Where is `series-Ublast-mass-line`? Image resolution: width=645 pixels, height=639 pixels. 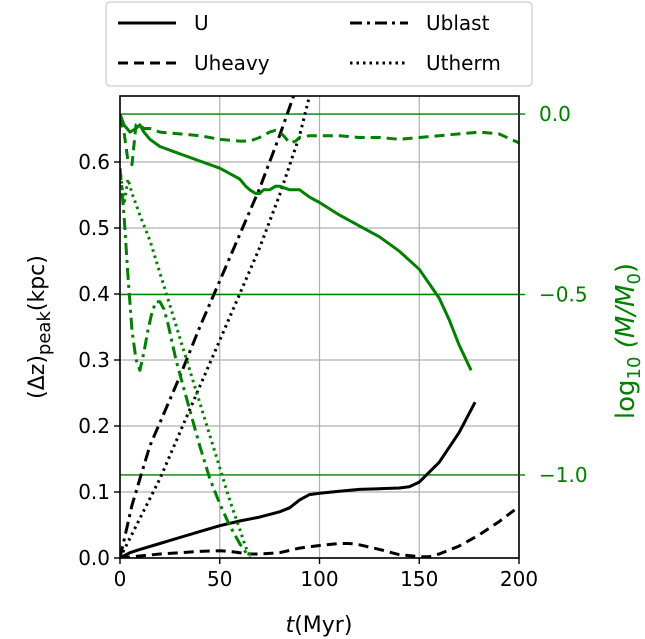
series-Ublast-mass-line is located at coordinates (185, 363).